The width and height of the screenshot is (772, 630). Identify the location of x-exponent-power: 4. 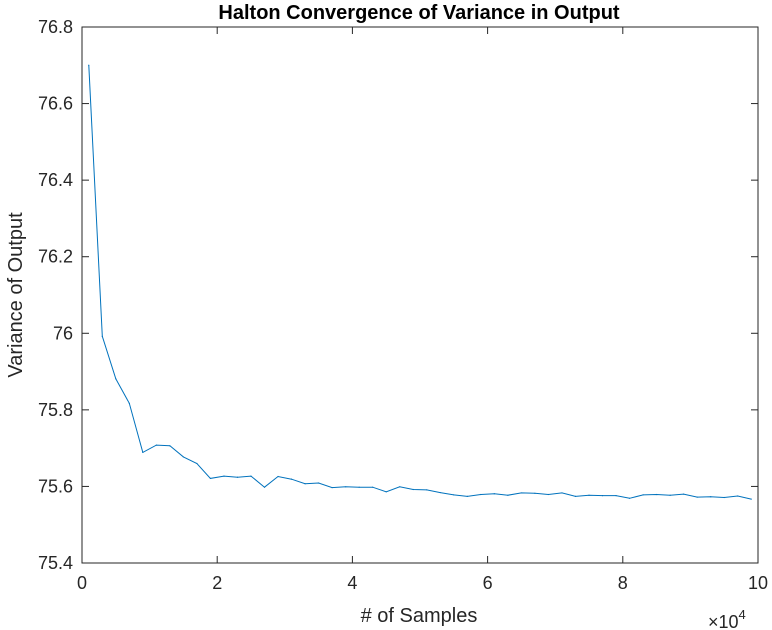
(742, 614).